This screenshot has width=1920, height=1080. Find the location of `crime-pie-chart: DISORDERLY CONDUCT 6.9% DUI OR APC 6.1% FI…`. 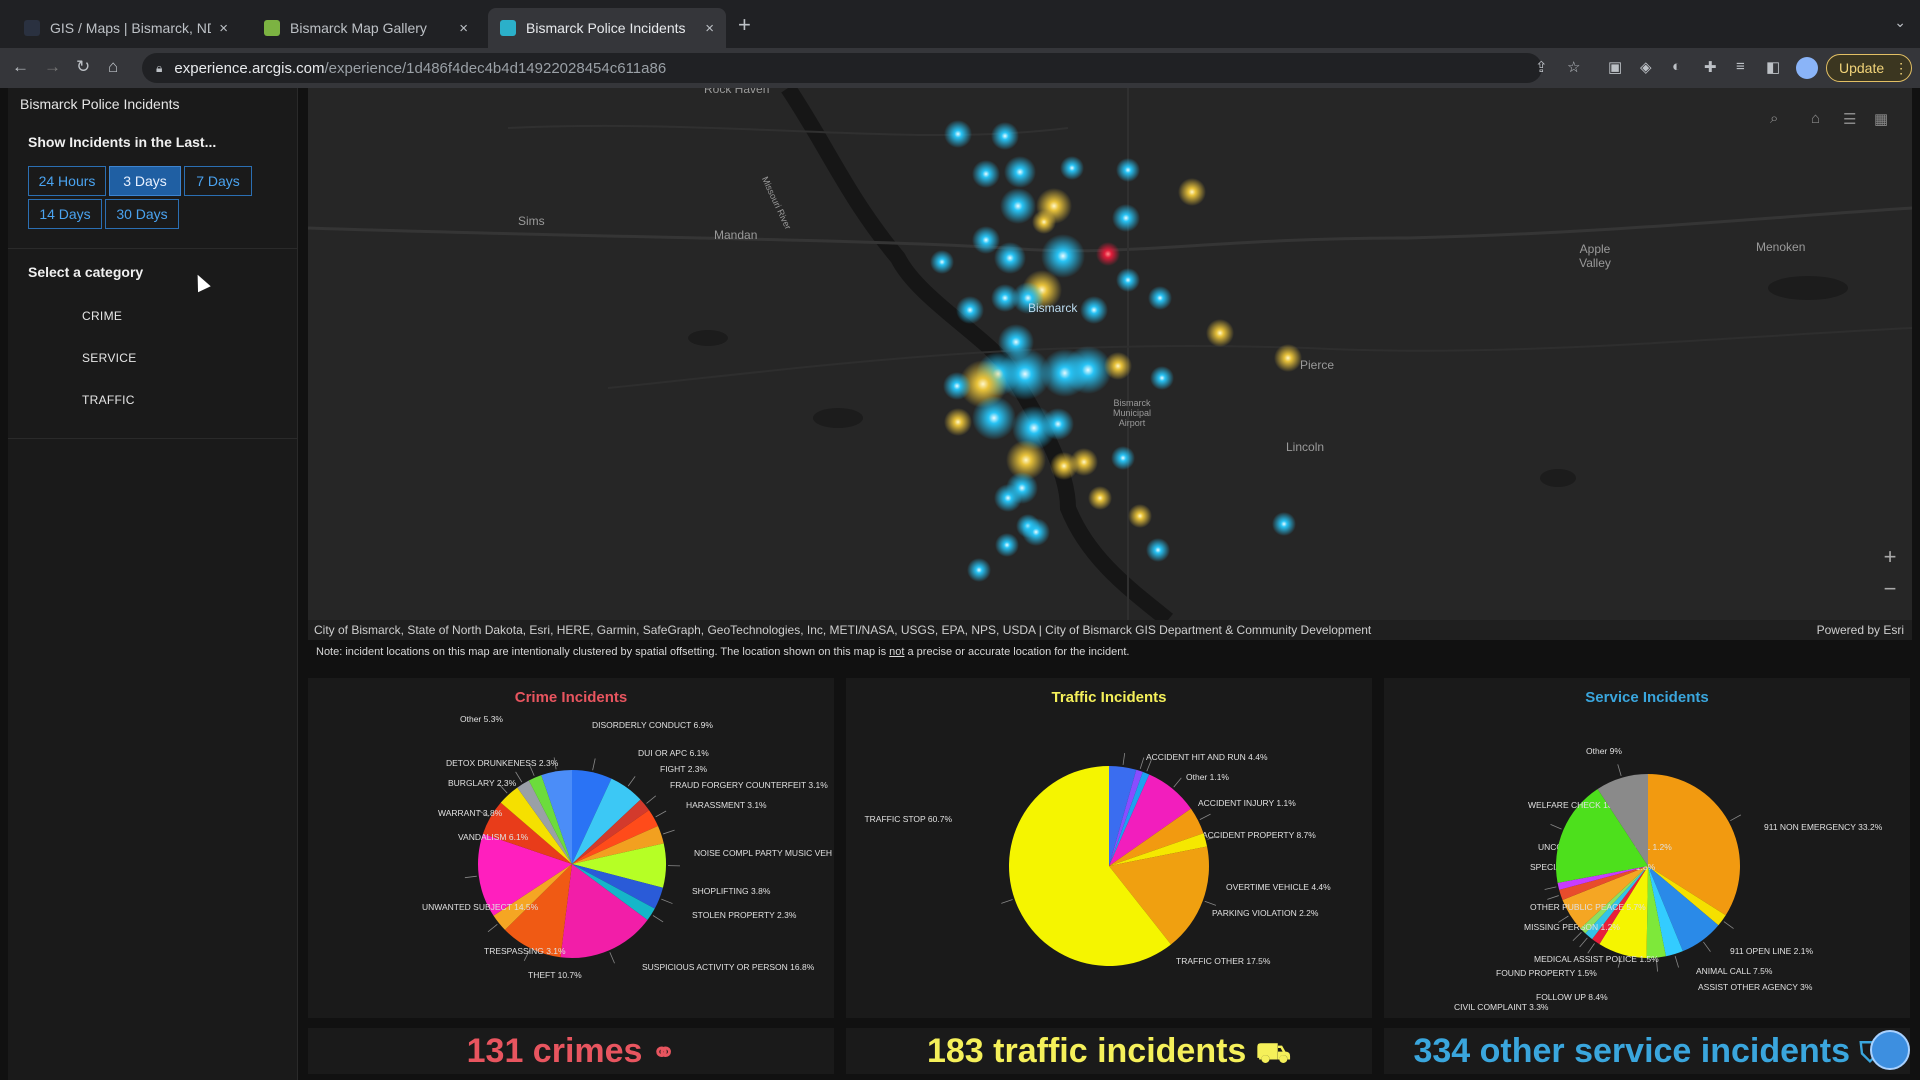

crime-pie-chart: DISORDERLY CONDUCT 6.9% DUI OR APC 6.1% FI… is located at coordinates (581, 848).